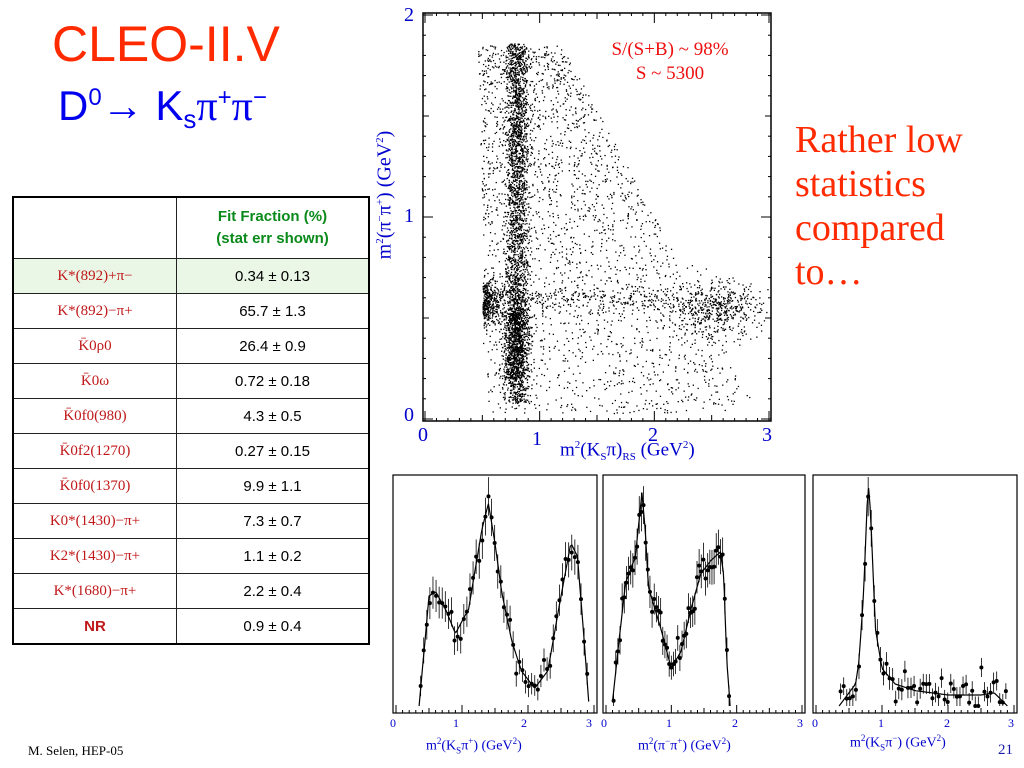  What do you see at coordinates (273, 486) in the screenshot?
I see `value-cell: 9.9 ± 1.1` at bounding box center [273, 486].